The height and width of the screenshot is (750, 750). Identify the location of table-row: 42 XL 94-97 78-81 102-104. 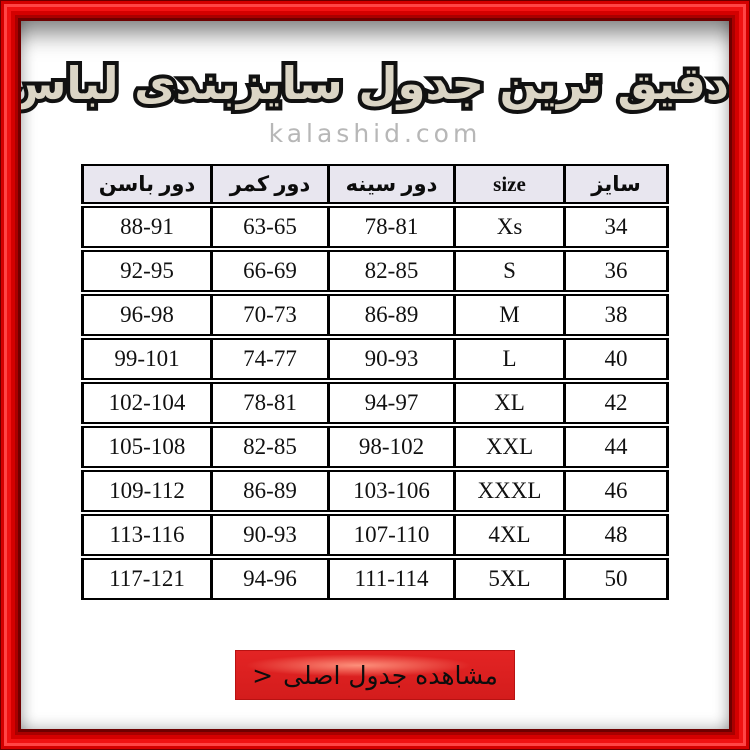
(375, 403).